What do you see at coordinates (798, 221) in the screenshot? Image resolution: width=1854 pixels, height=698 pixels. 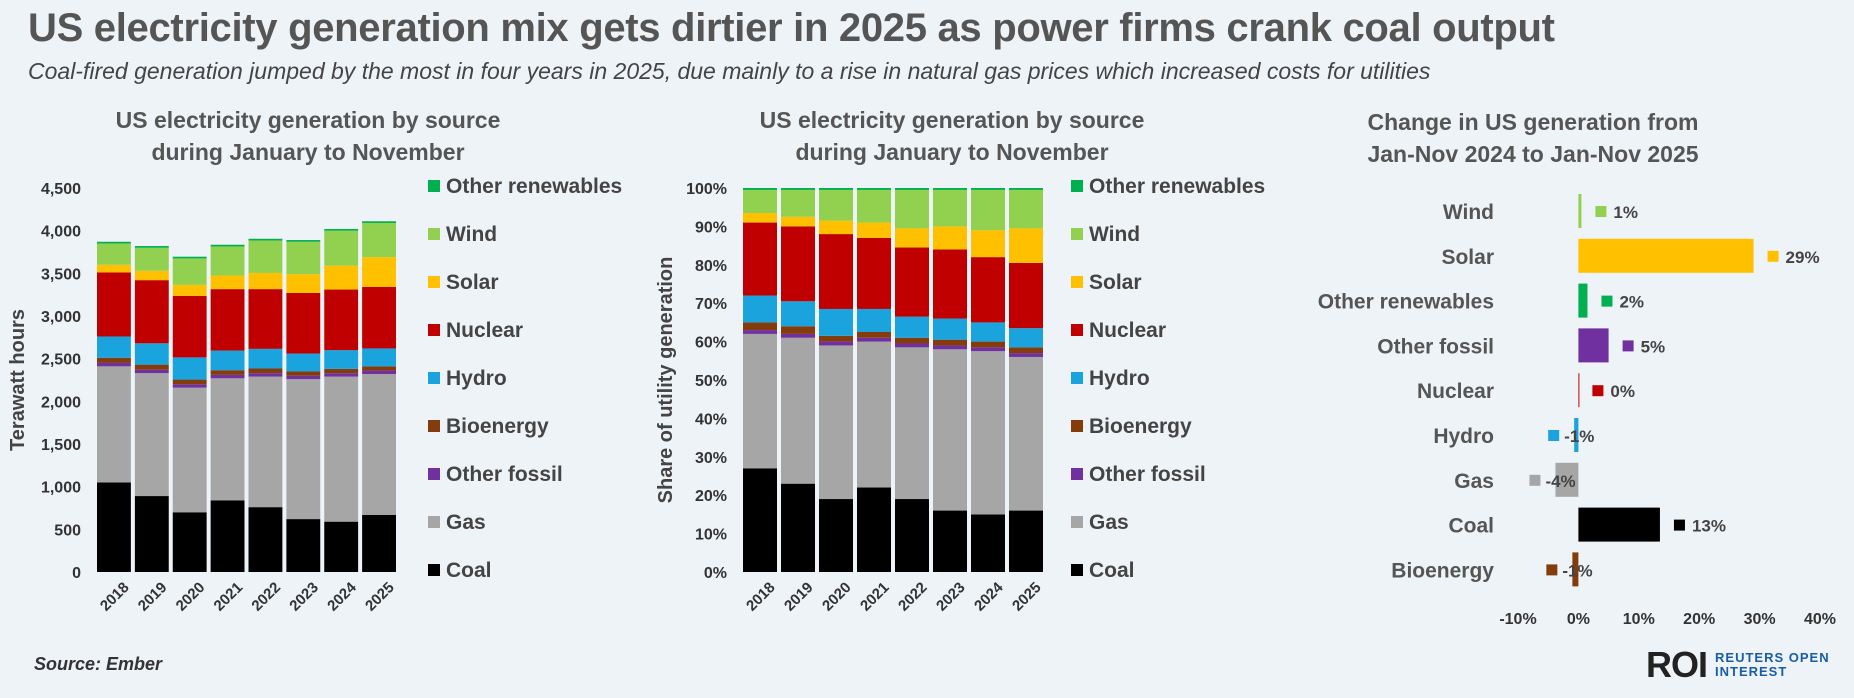 I see `share-bar-2019-solar` at bounding box center [798, 221].